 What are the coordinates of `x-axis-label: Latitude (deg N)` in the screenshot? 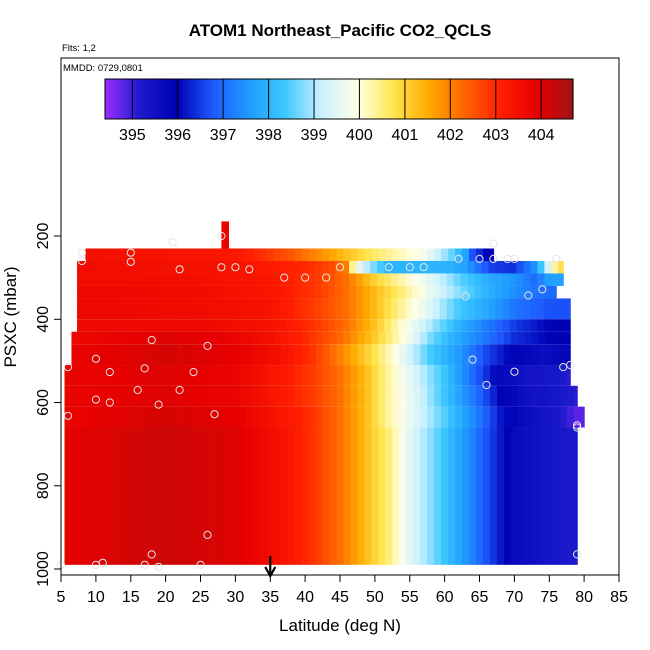 It's located at (340, 625).